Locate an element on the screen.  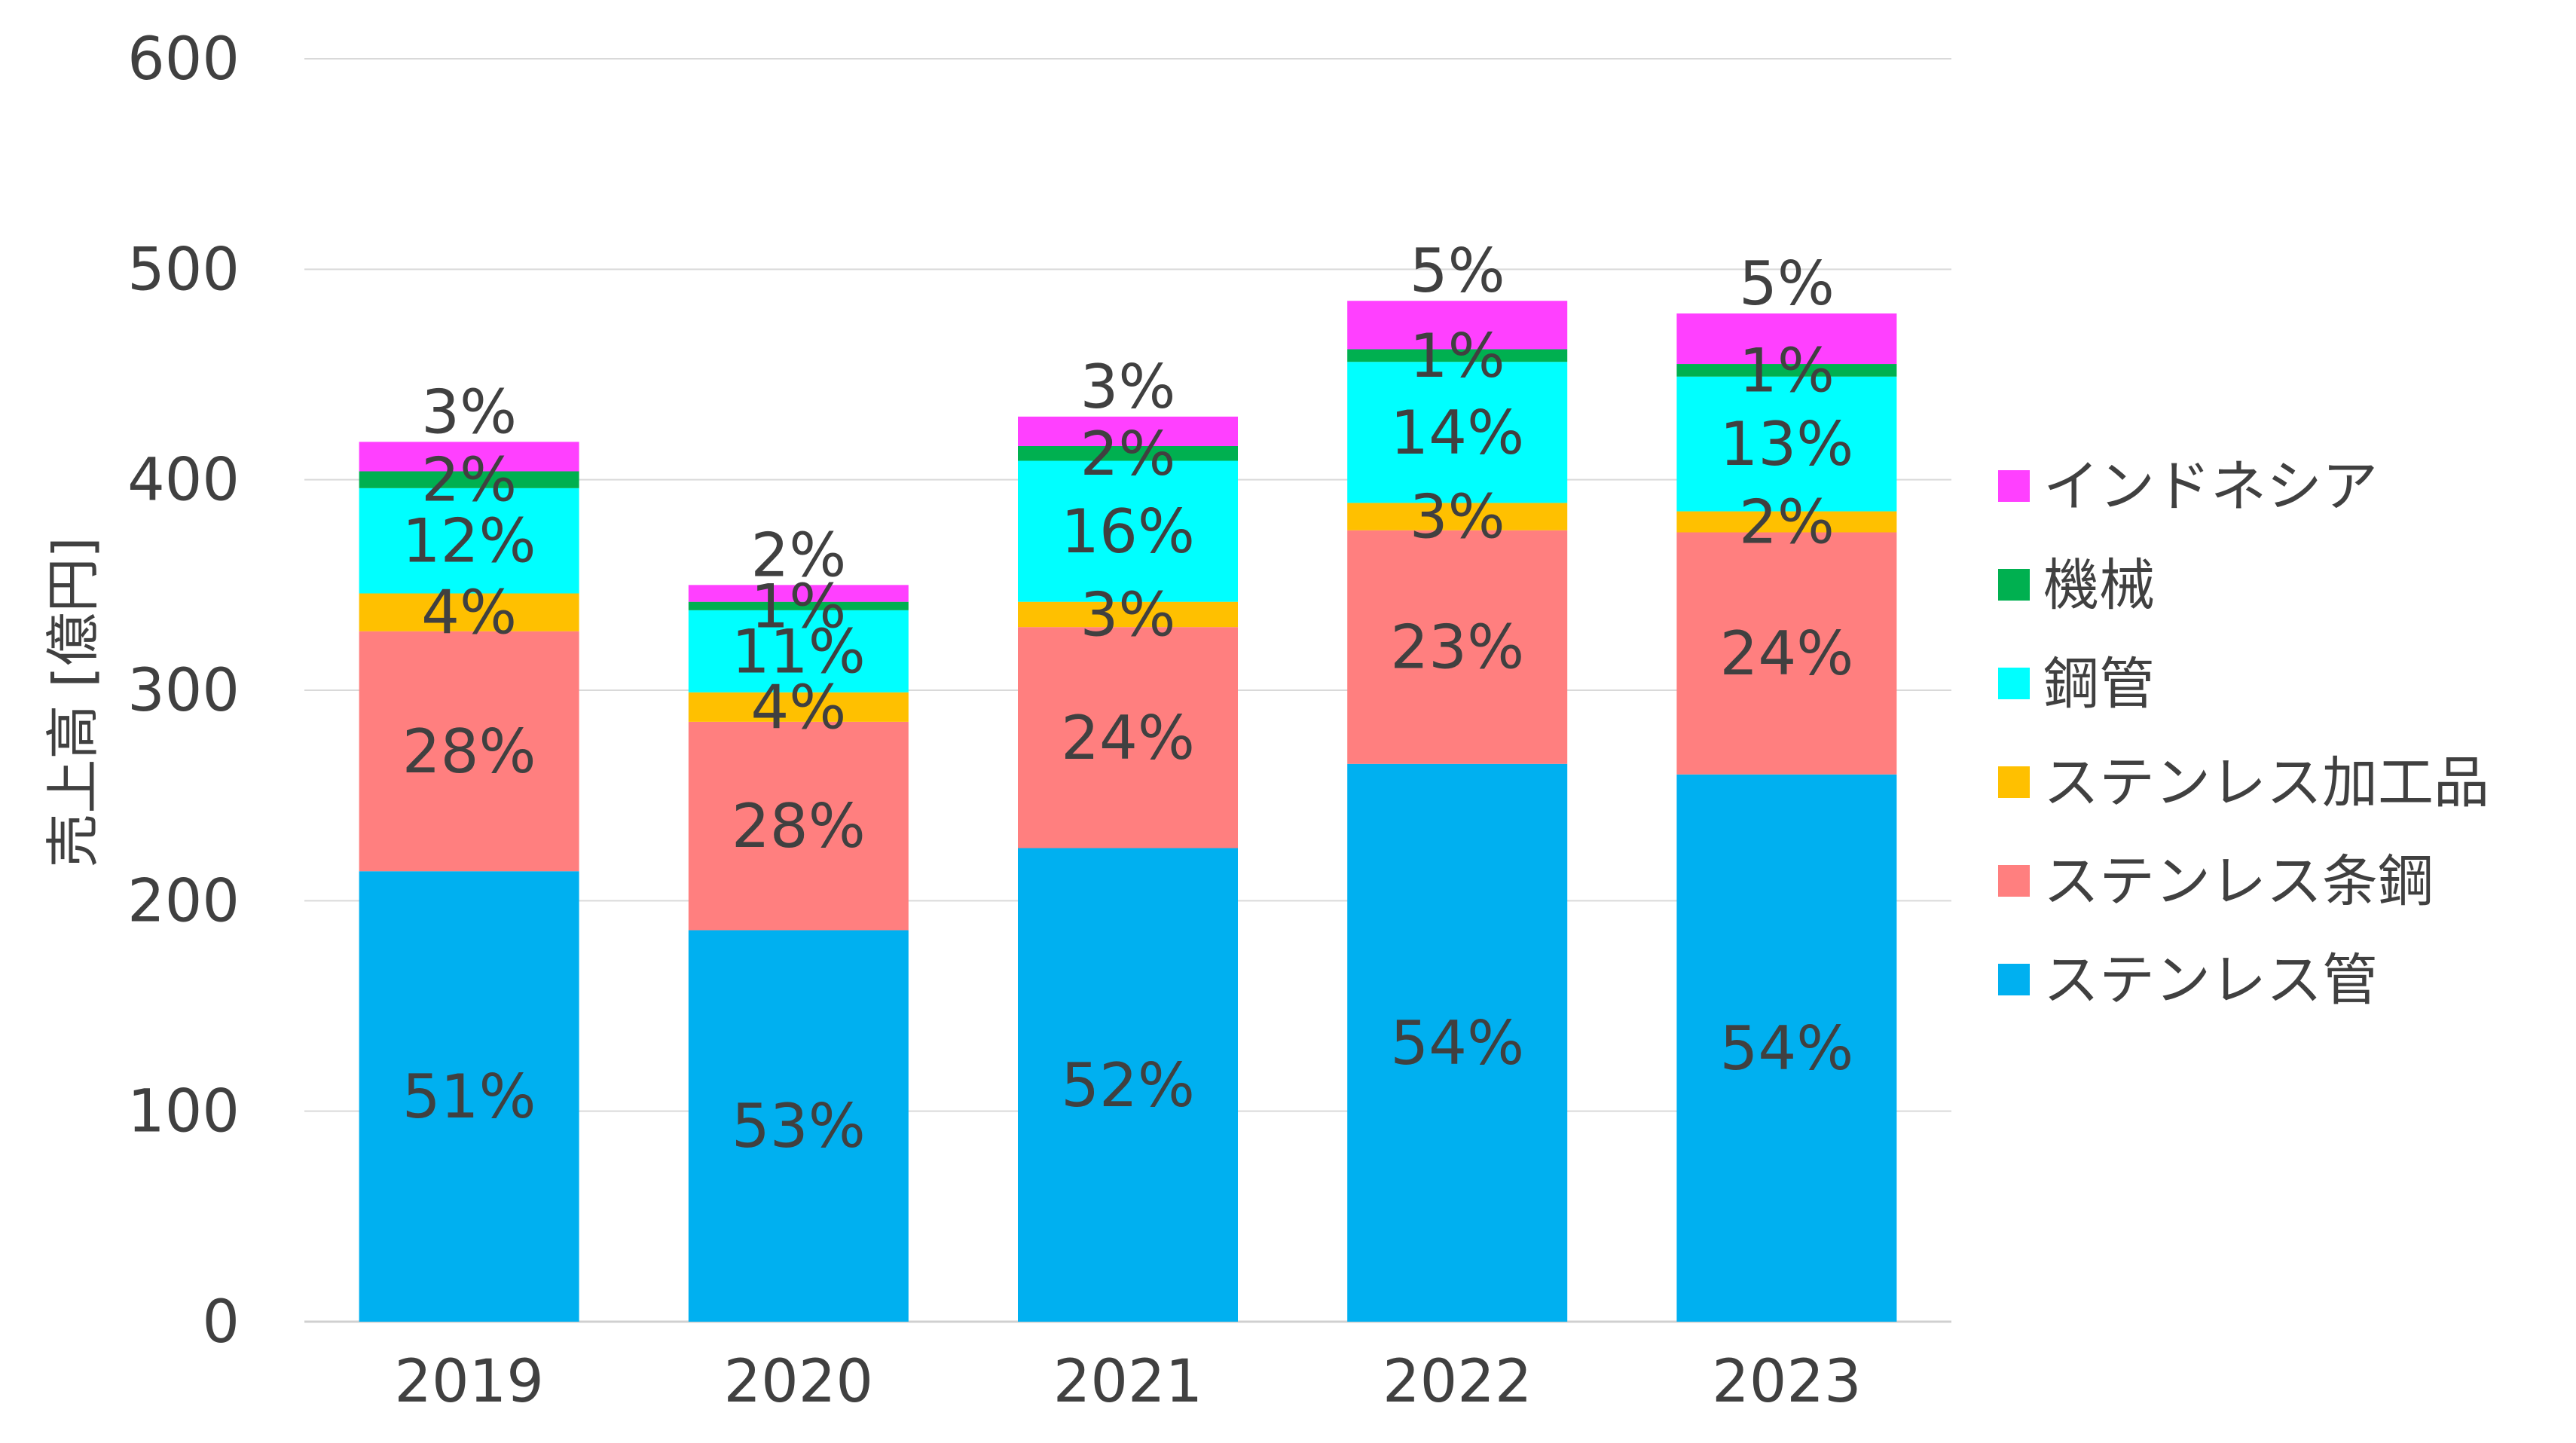
segment-label: 23% is located at coordinates (1457, 648).